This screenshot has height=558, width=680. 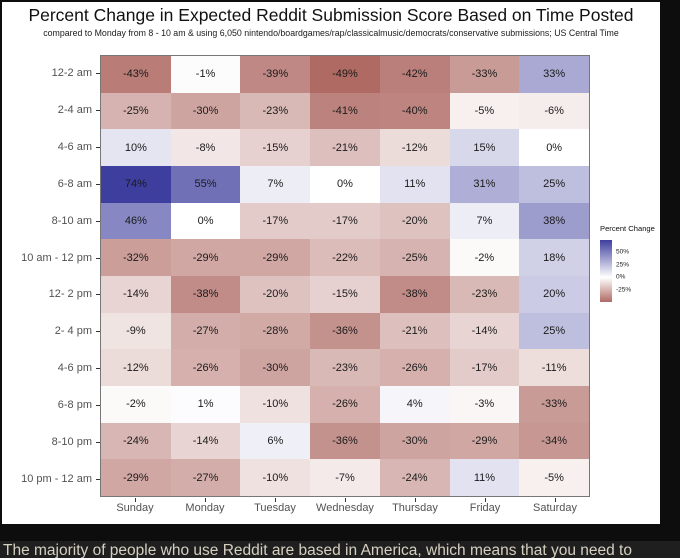 What do you see at coordinates (414, 74) in the screenshot?
I see `heatmap-cell: -42%` at bounding box center [414, 74].